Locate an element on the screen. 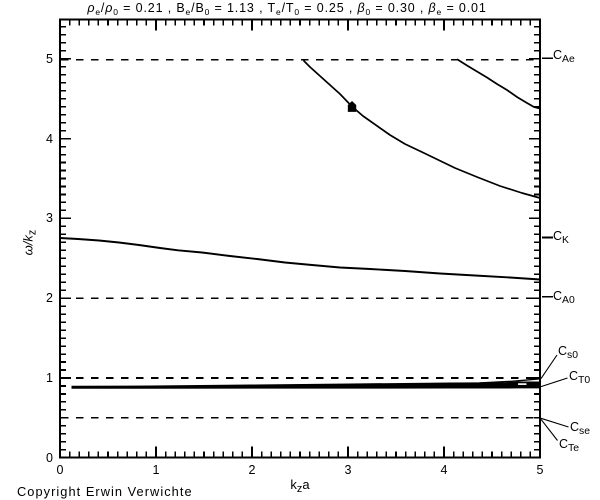  selected-mode-marker is located at coordinates (352, 106).